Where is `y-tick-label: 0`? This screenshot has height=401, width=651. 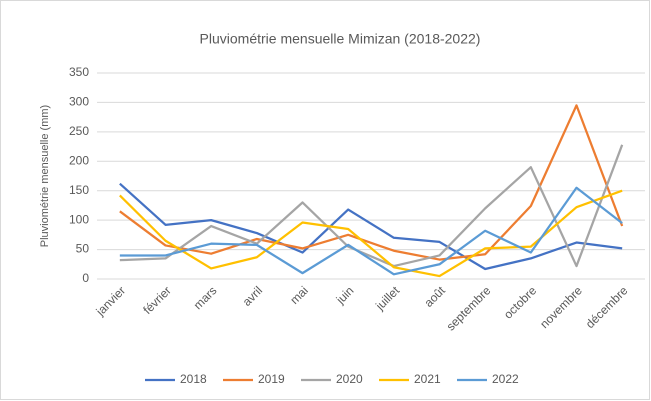 y-tick-label: 0 is located at coordinates (85, 278).